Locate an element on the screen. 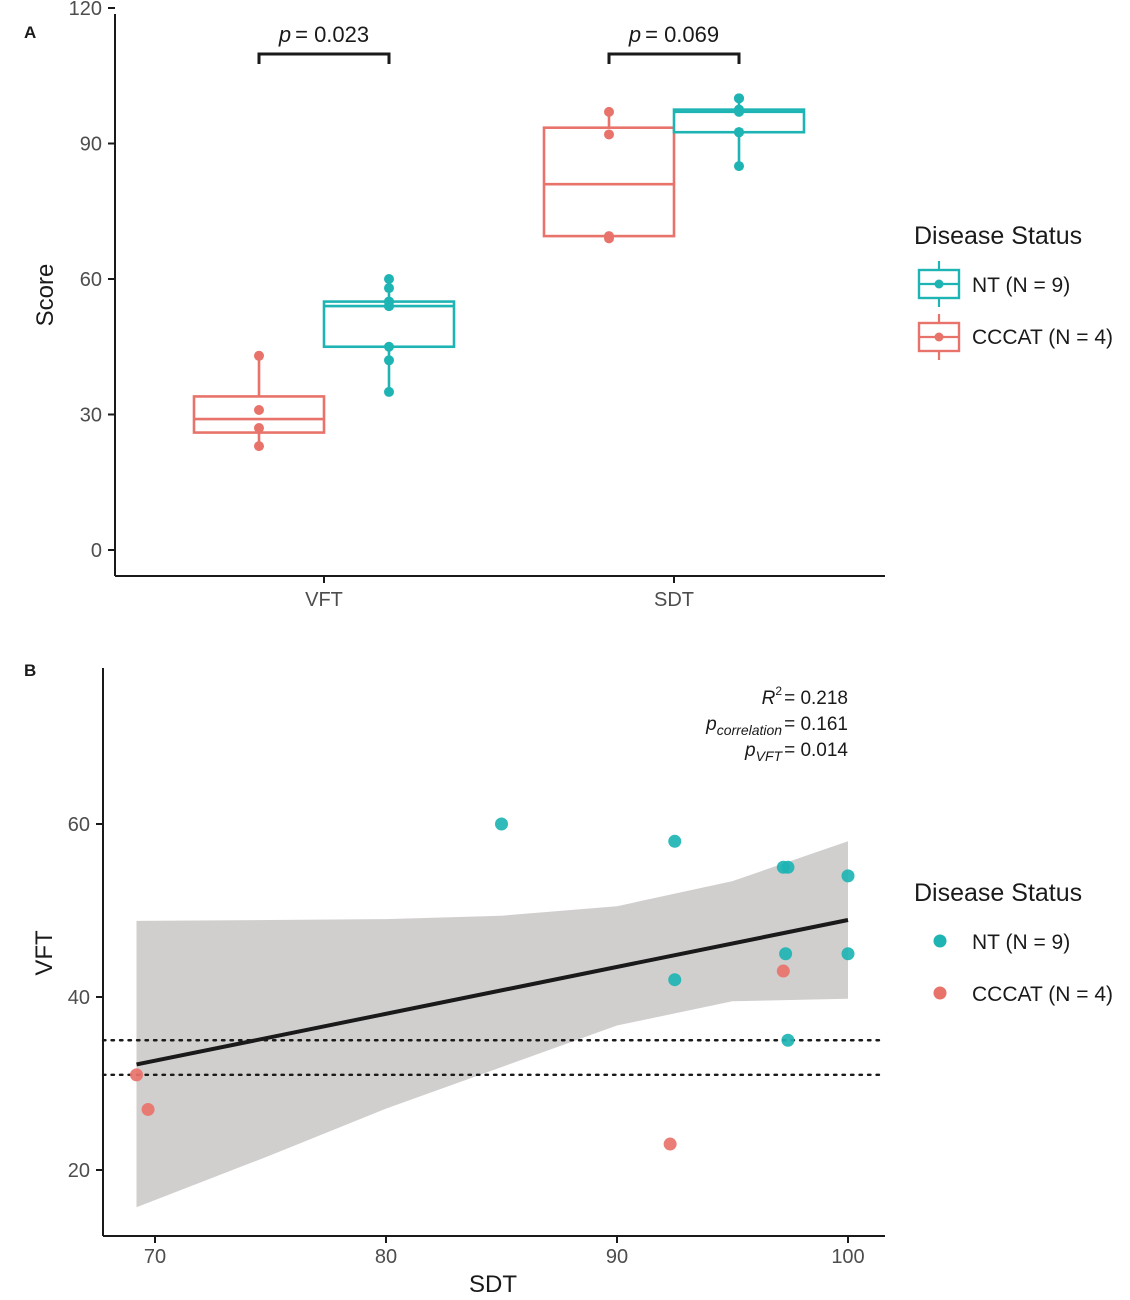  panel-b-legend-key-cccat is located at coordinates (940, 993).